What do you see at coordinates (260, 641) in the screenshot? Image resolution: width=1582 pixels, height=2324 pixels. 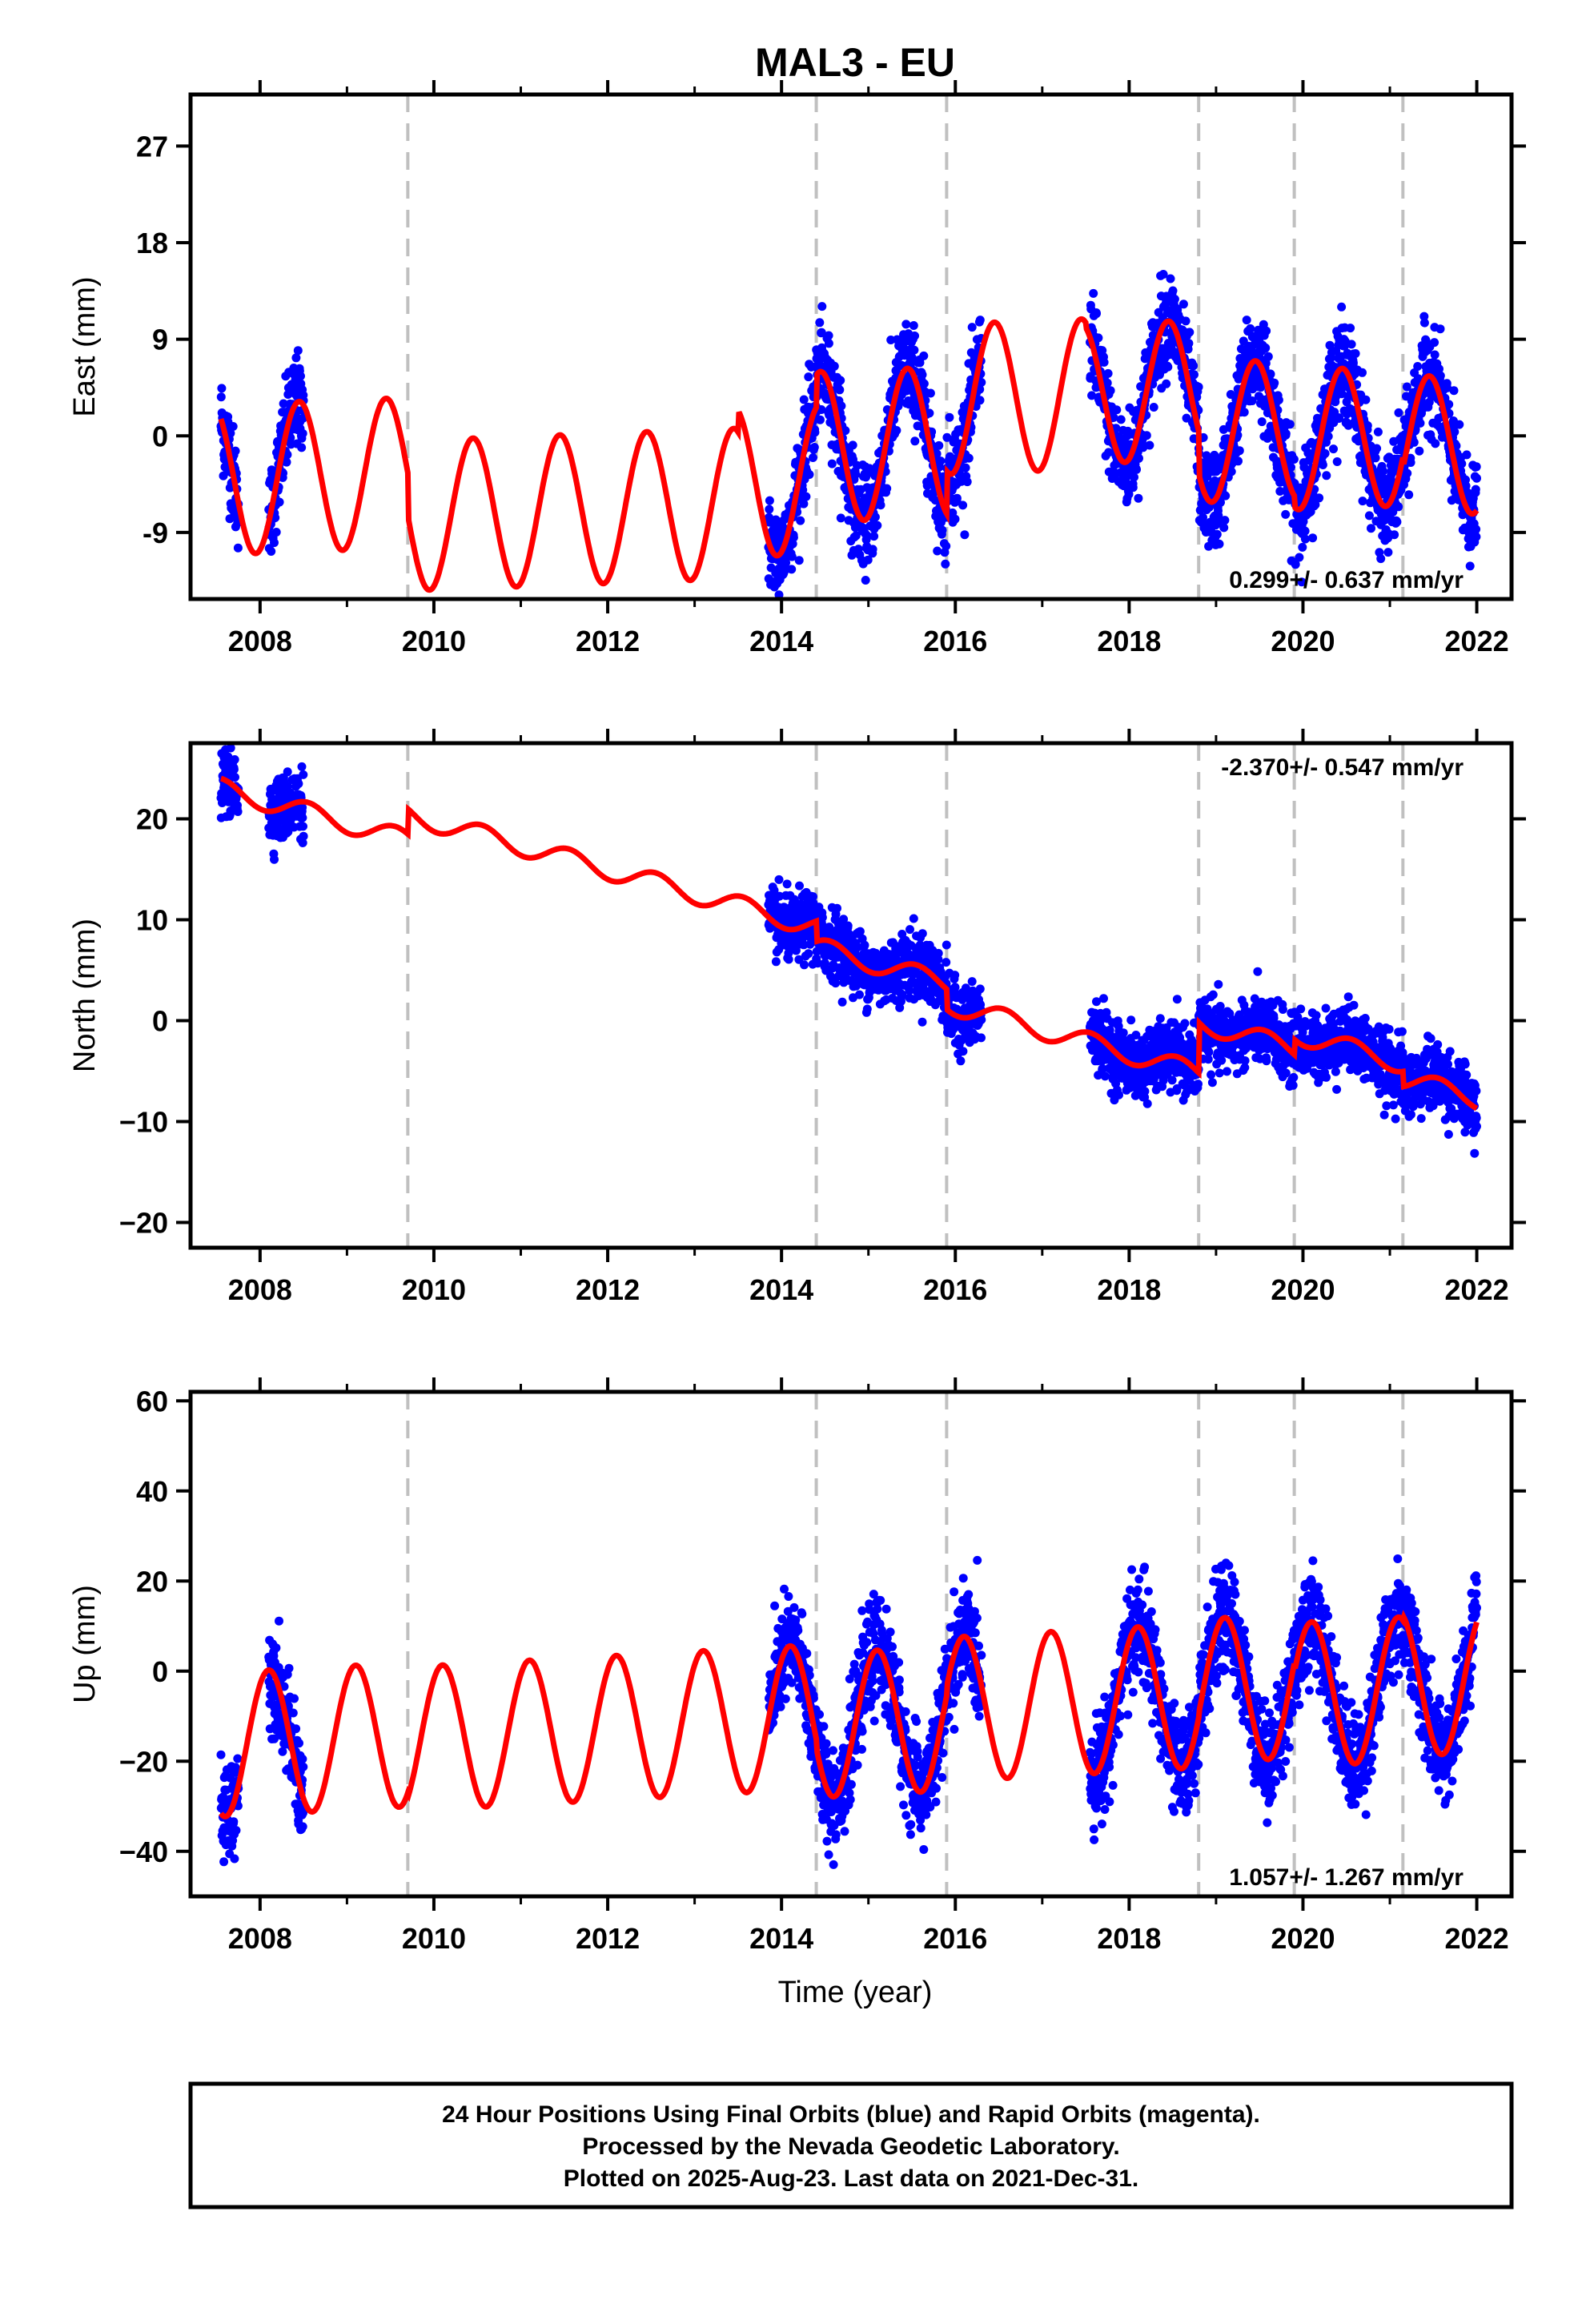 I see `x-tick-label: 2008` at bounding box center [260, 641].